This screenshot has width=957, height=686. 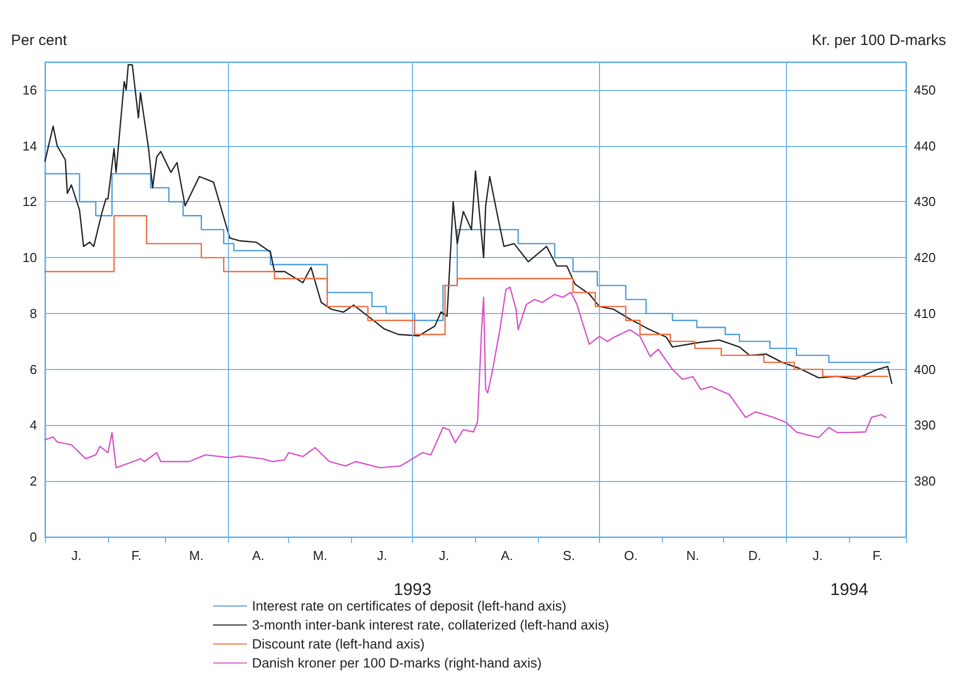 What do you see at coordinates (925, 202) in the screenshot?
I see `y2-tick-label: 430` at bounding box center [925, 202].